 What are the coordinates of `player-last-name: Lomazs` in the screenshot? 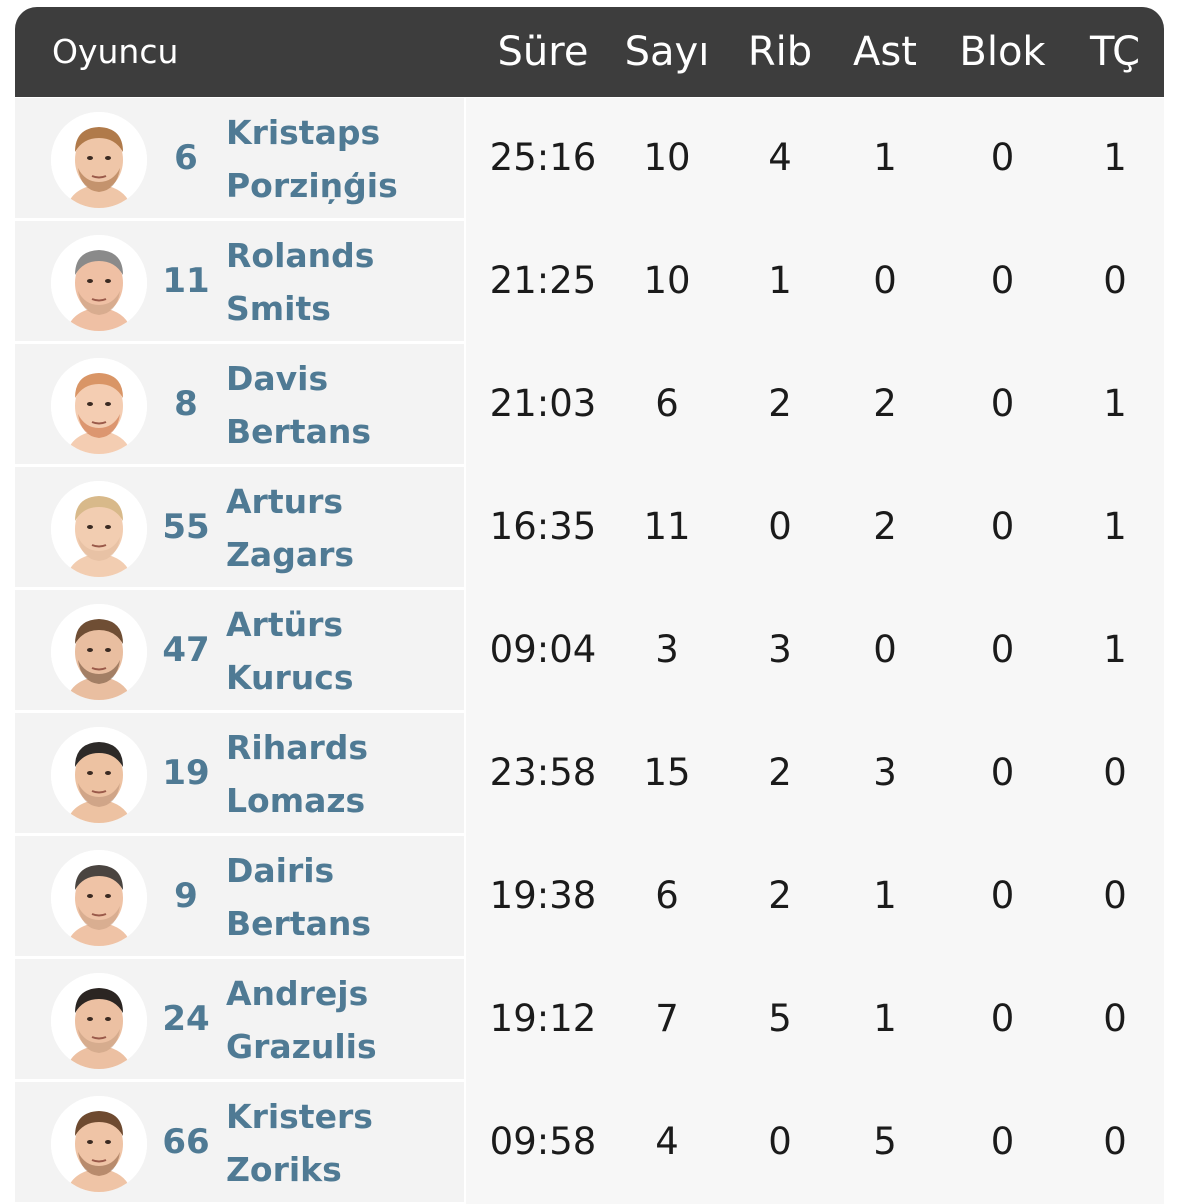 It's located at (296, 800).